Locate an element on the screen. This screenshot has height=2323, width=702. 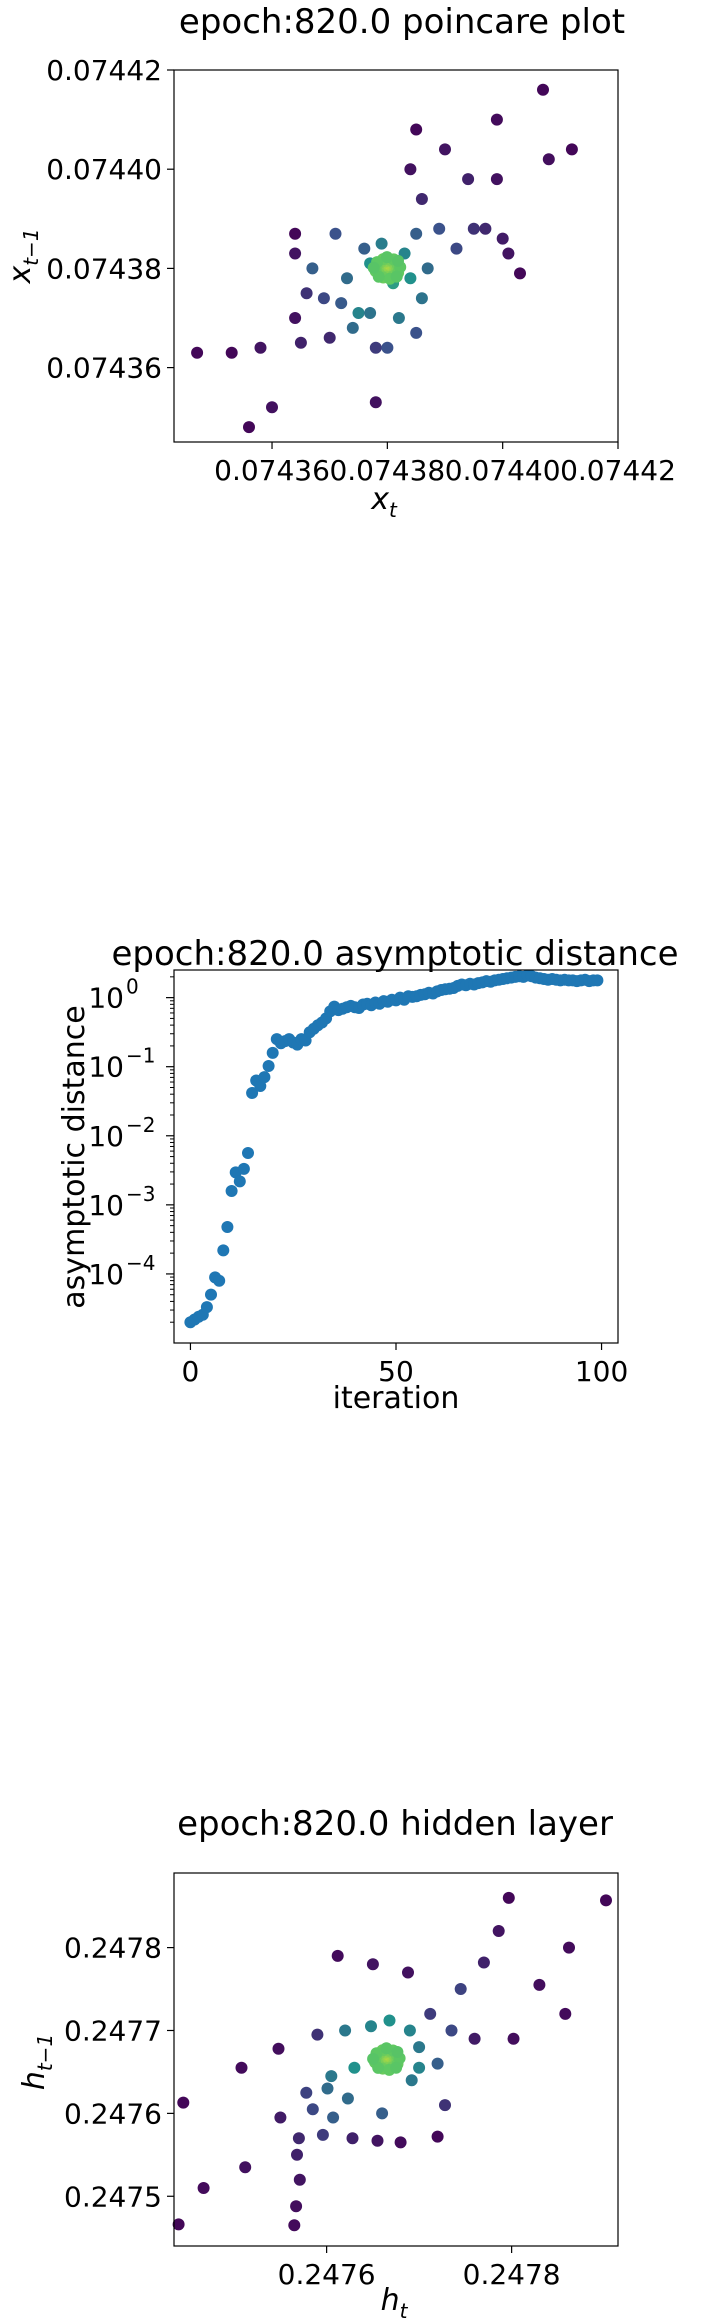
x-tick-label: 100 is located at coordinates (601, 1371).